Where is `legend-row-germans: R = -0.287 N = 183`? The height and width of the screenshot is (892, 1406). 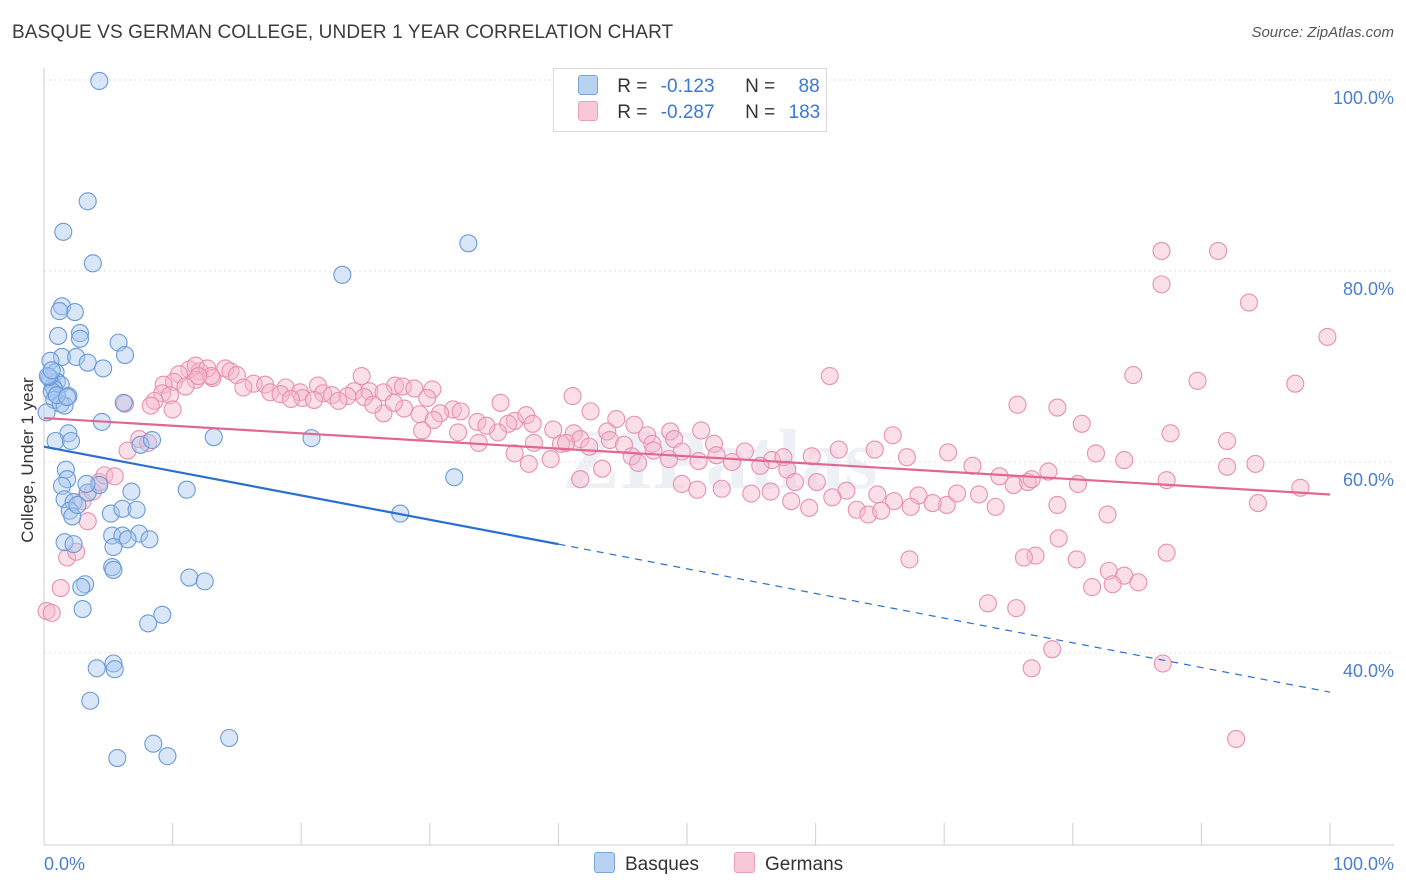
legend-row-germans: R = -0.287 N = 183 is located at coordinates (699, 114).